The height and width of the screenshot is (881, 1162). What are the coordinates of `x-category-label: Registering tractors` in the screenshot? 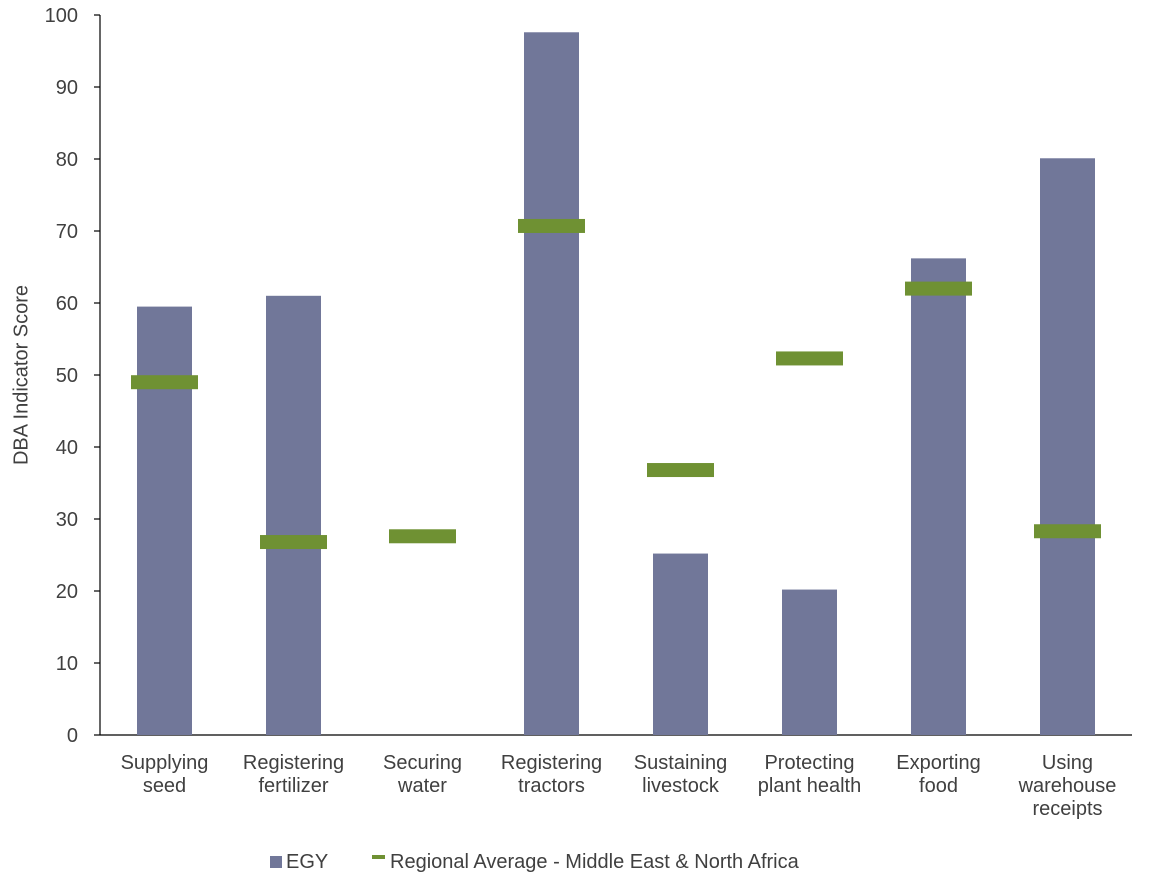 It's located at (551, 774).